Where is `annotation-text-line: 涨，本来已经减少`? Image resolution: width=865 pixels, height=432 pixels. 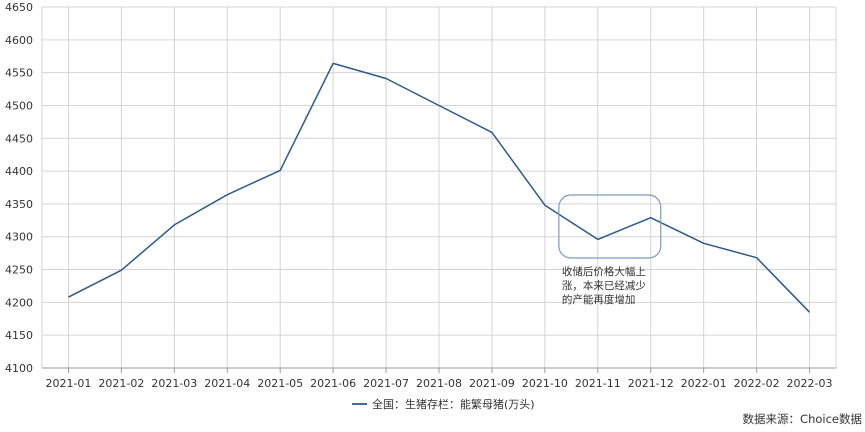 annotation-text-line: 涨，本来已经减少 is located at coordinates (604, 285).